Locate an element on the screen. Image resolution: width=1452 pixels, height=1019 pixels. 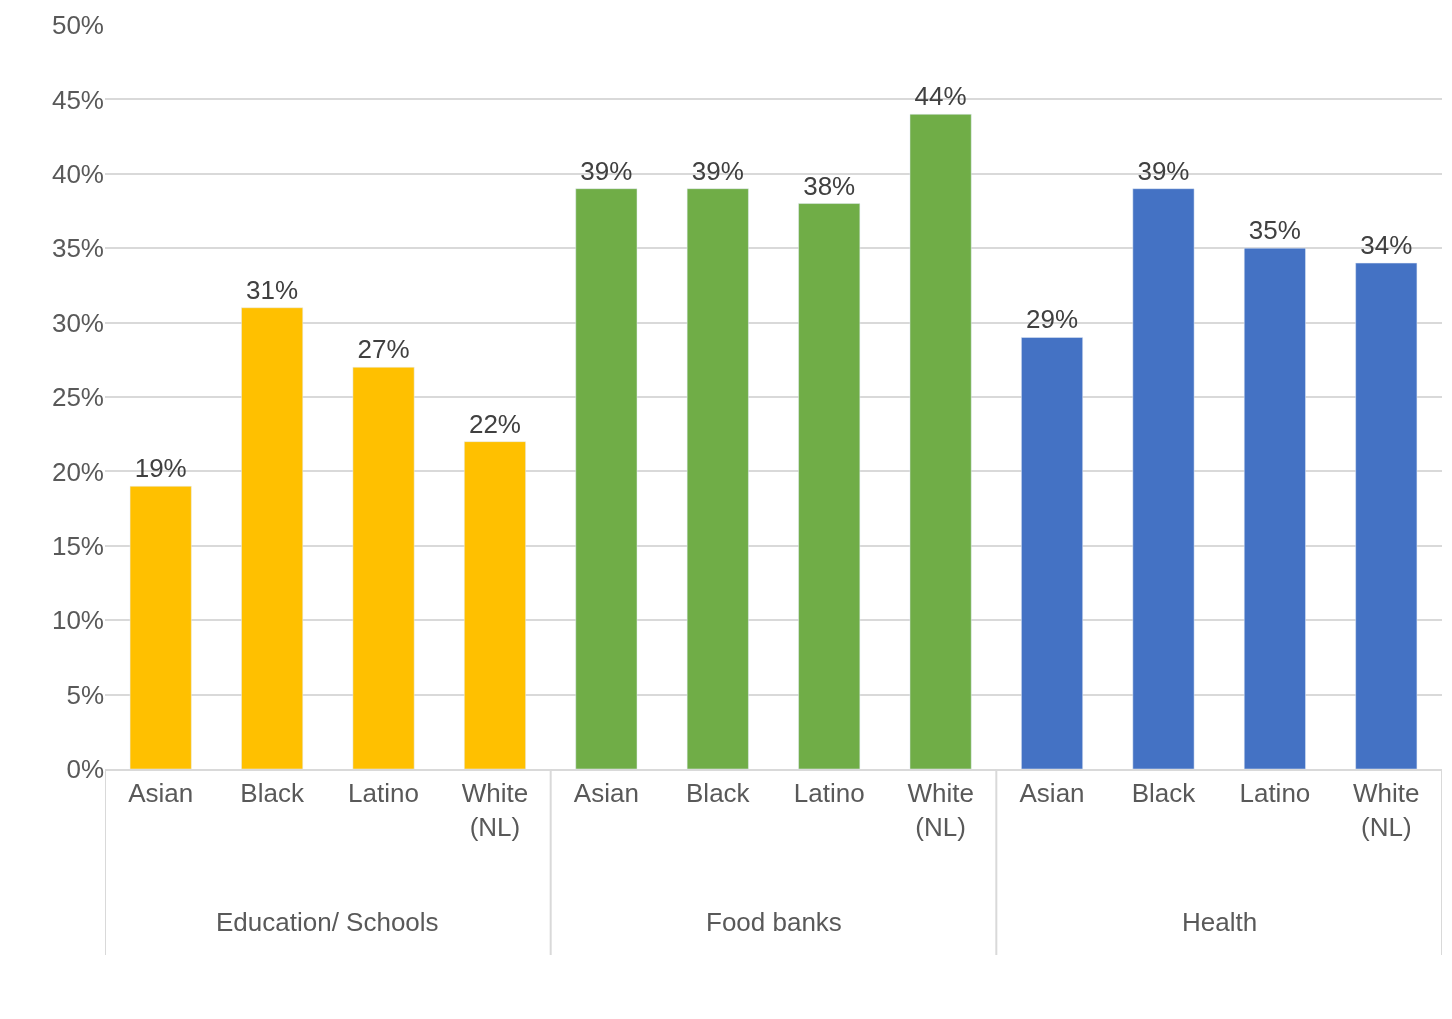
y-tick-label: 20% is located at coordinates (77, 471).